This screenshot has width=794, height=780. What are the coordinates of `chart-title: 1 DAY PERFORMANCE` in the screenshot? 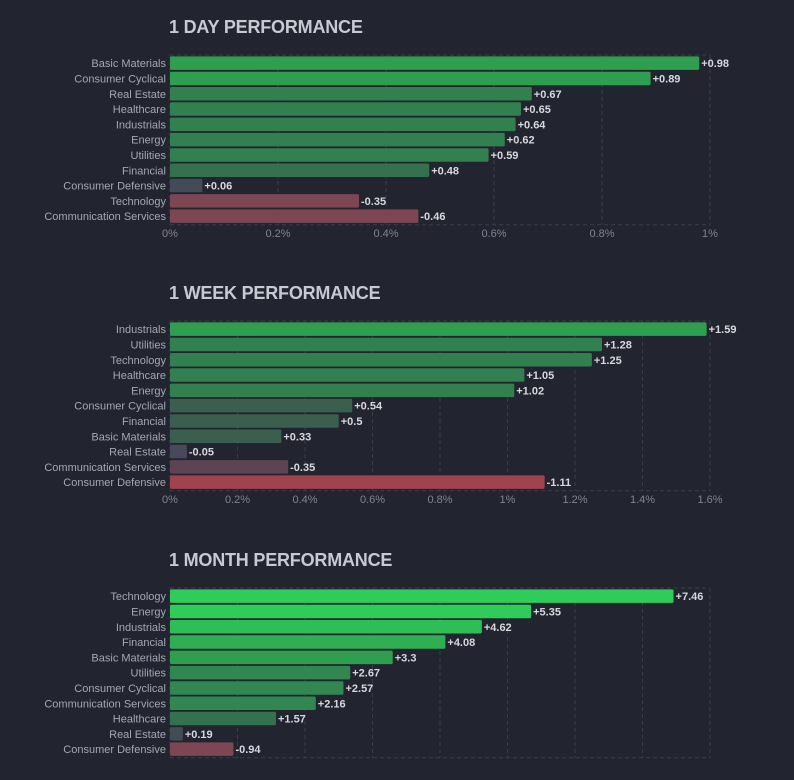 It's located at (266, 27).